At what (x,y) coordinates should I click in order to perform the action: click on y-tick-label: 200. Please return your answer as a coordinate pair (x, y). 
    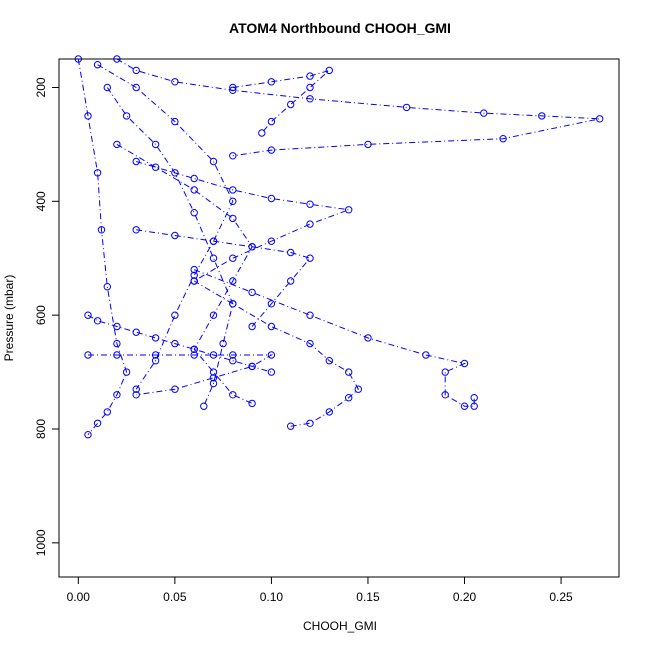
    Looking at the image, I should click on (41, 87).